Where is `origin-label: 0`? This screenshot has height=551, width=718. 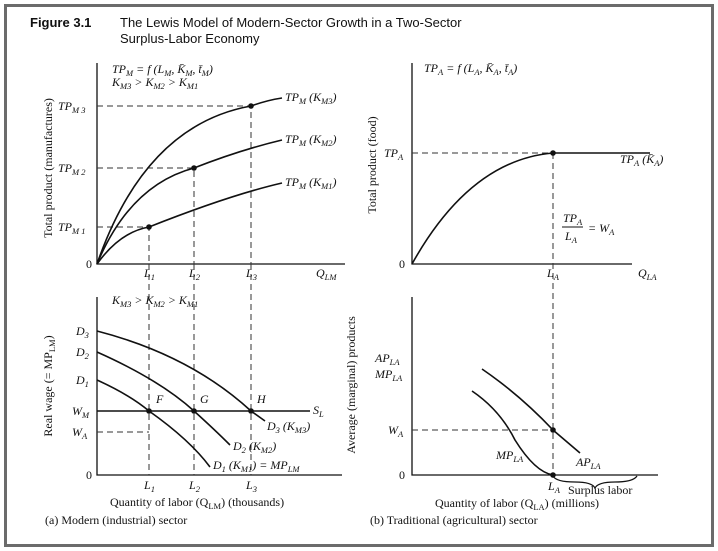
origin-label: 0 is located at coordinates (89, 475).